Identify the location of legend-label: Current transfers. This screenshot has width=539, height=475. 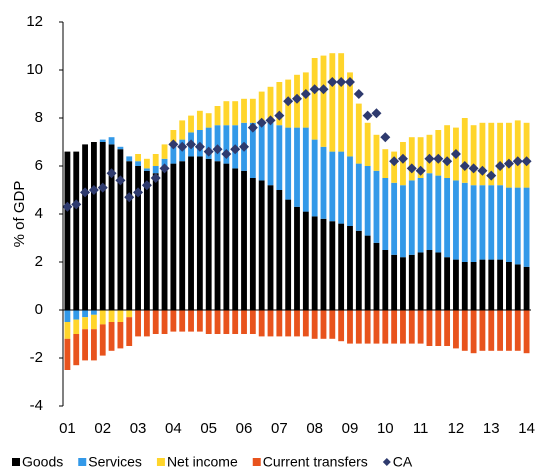
(315, 462).